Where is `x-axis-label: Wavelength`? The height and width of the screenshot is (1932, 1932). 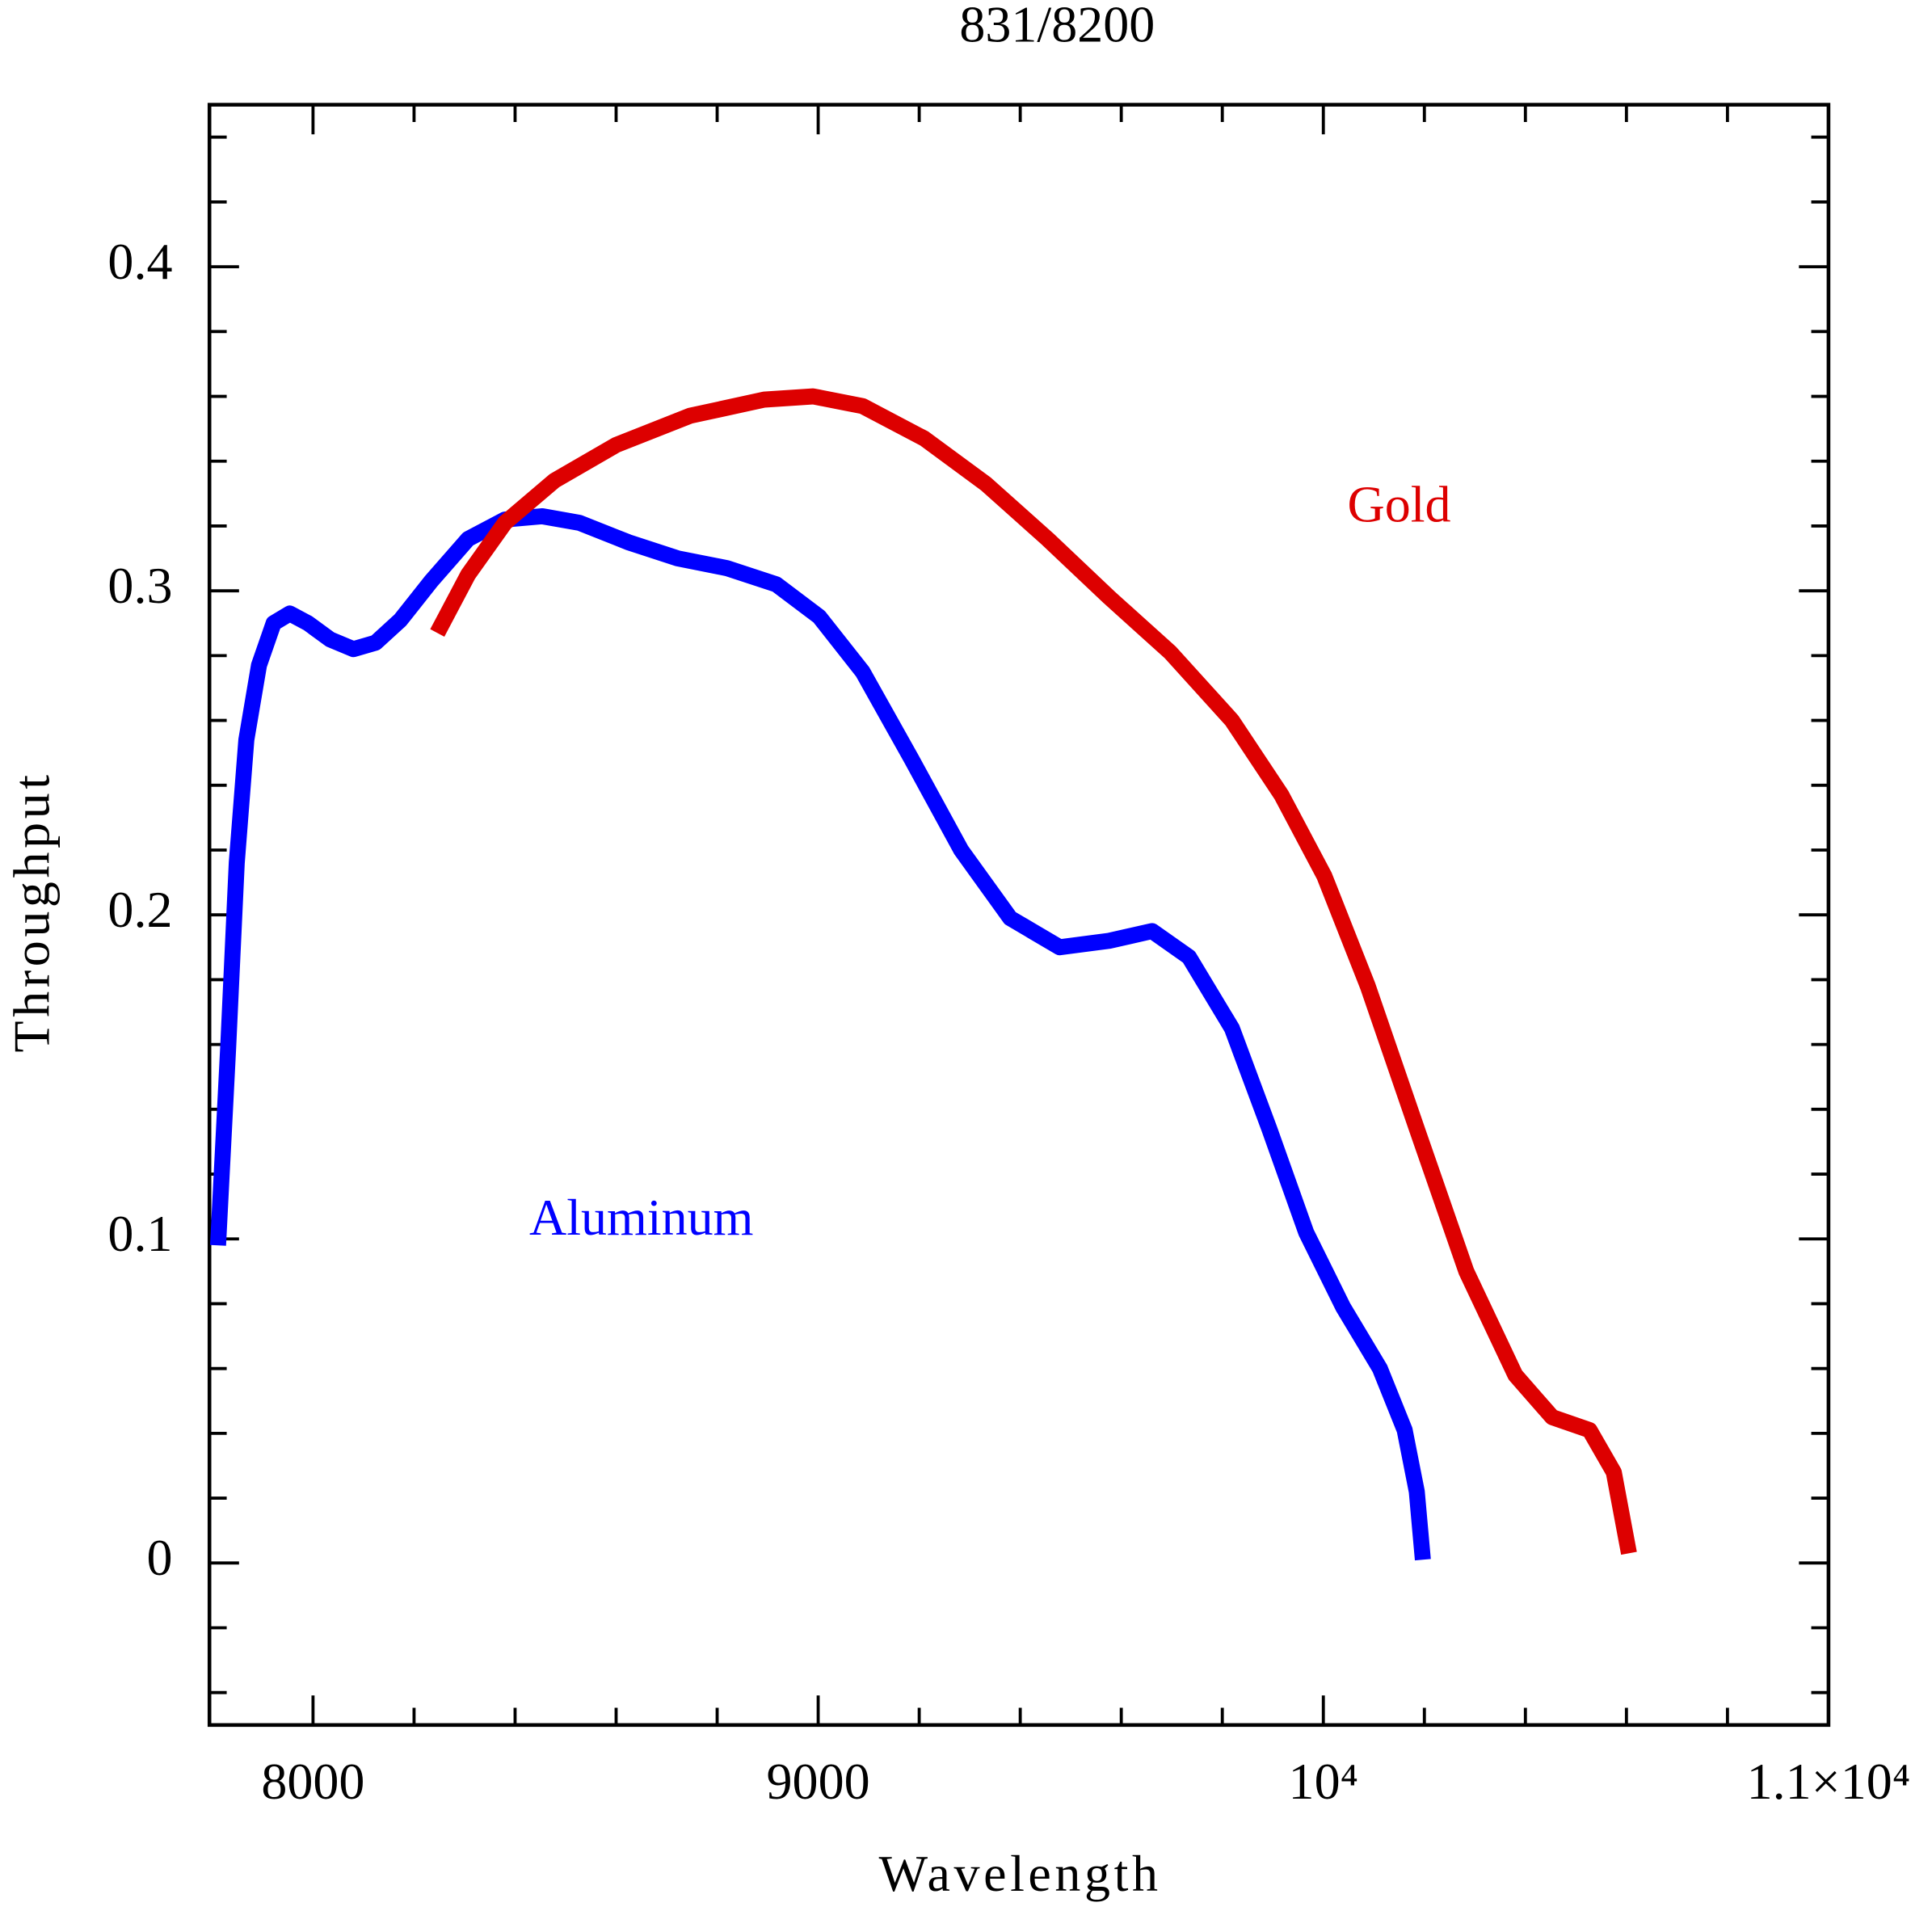 x-axis-label: Wavelength is located at coordinates (1020, 1873).